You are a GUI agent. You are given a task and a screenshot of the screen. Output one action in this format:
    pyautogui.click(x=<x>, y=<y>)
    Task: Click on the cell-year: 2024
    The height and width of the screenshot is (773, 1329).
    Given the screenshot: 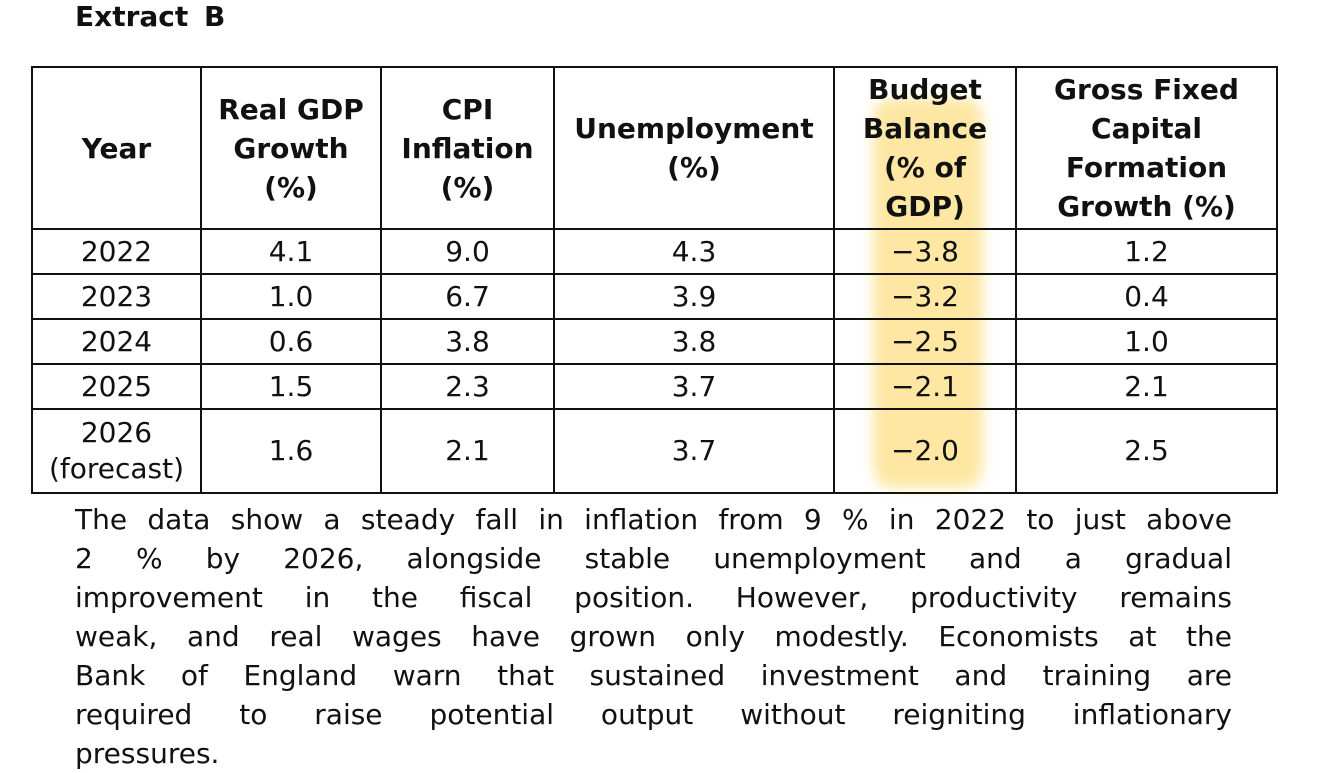 What is the action you would take?
    pyautogui.click(x=116, y=341)
    